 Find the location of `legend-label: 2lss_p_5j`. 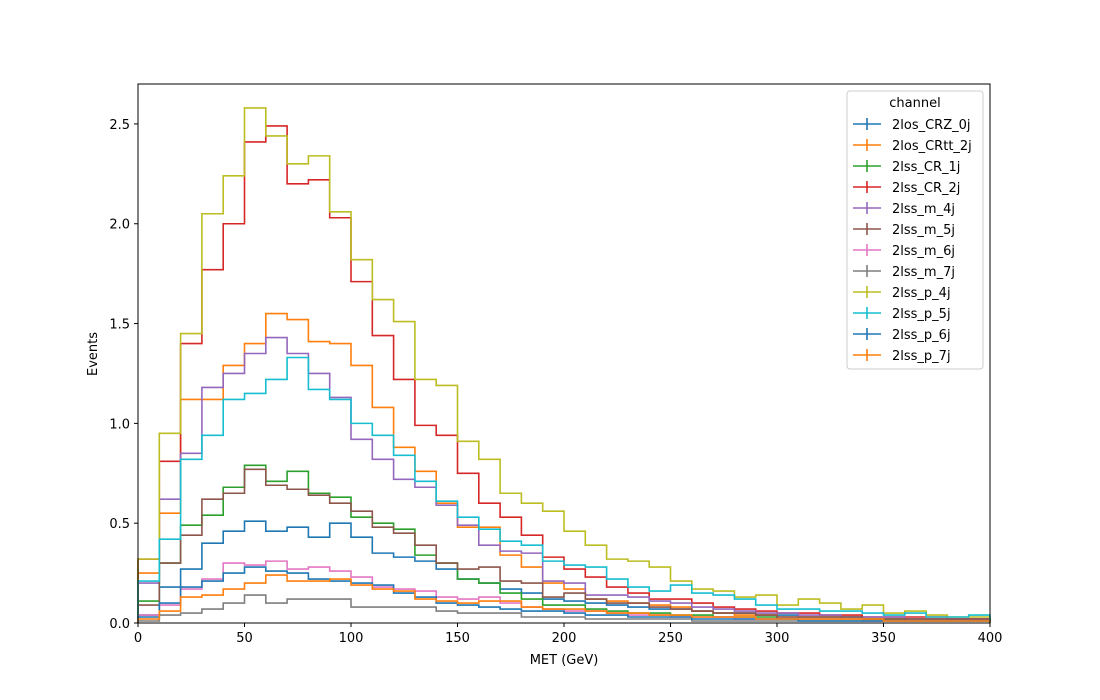

legend-label: 2lss_p_5j is located at coordinates (921, 314).